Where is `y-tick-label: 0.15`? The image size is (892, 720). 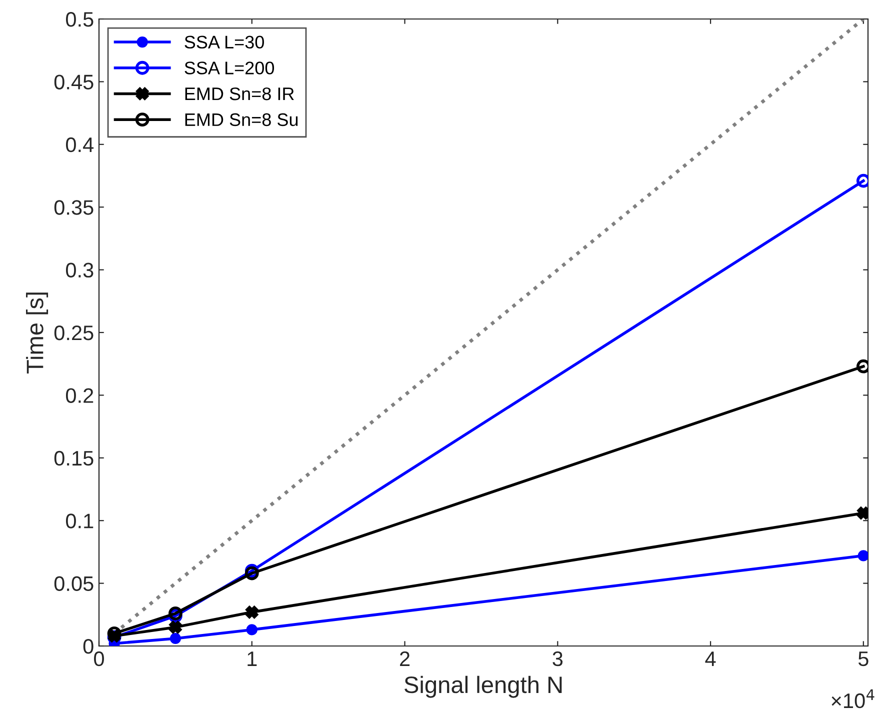
y-tick-label: 0.15 is located at coordinates (74, 458).